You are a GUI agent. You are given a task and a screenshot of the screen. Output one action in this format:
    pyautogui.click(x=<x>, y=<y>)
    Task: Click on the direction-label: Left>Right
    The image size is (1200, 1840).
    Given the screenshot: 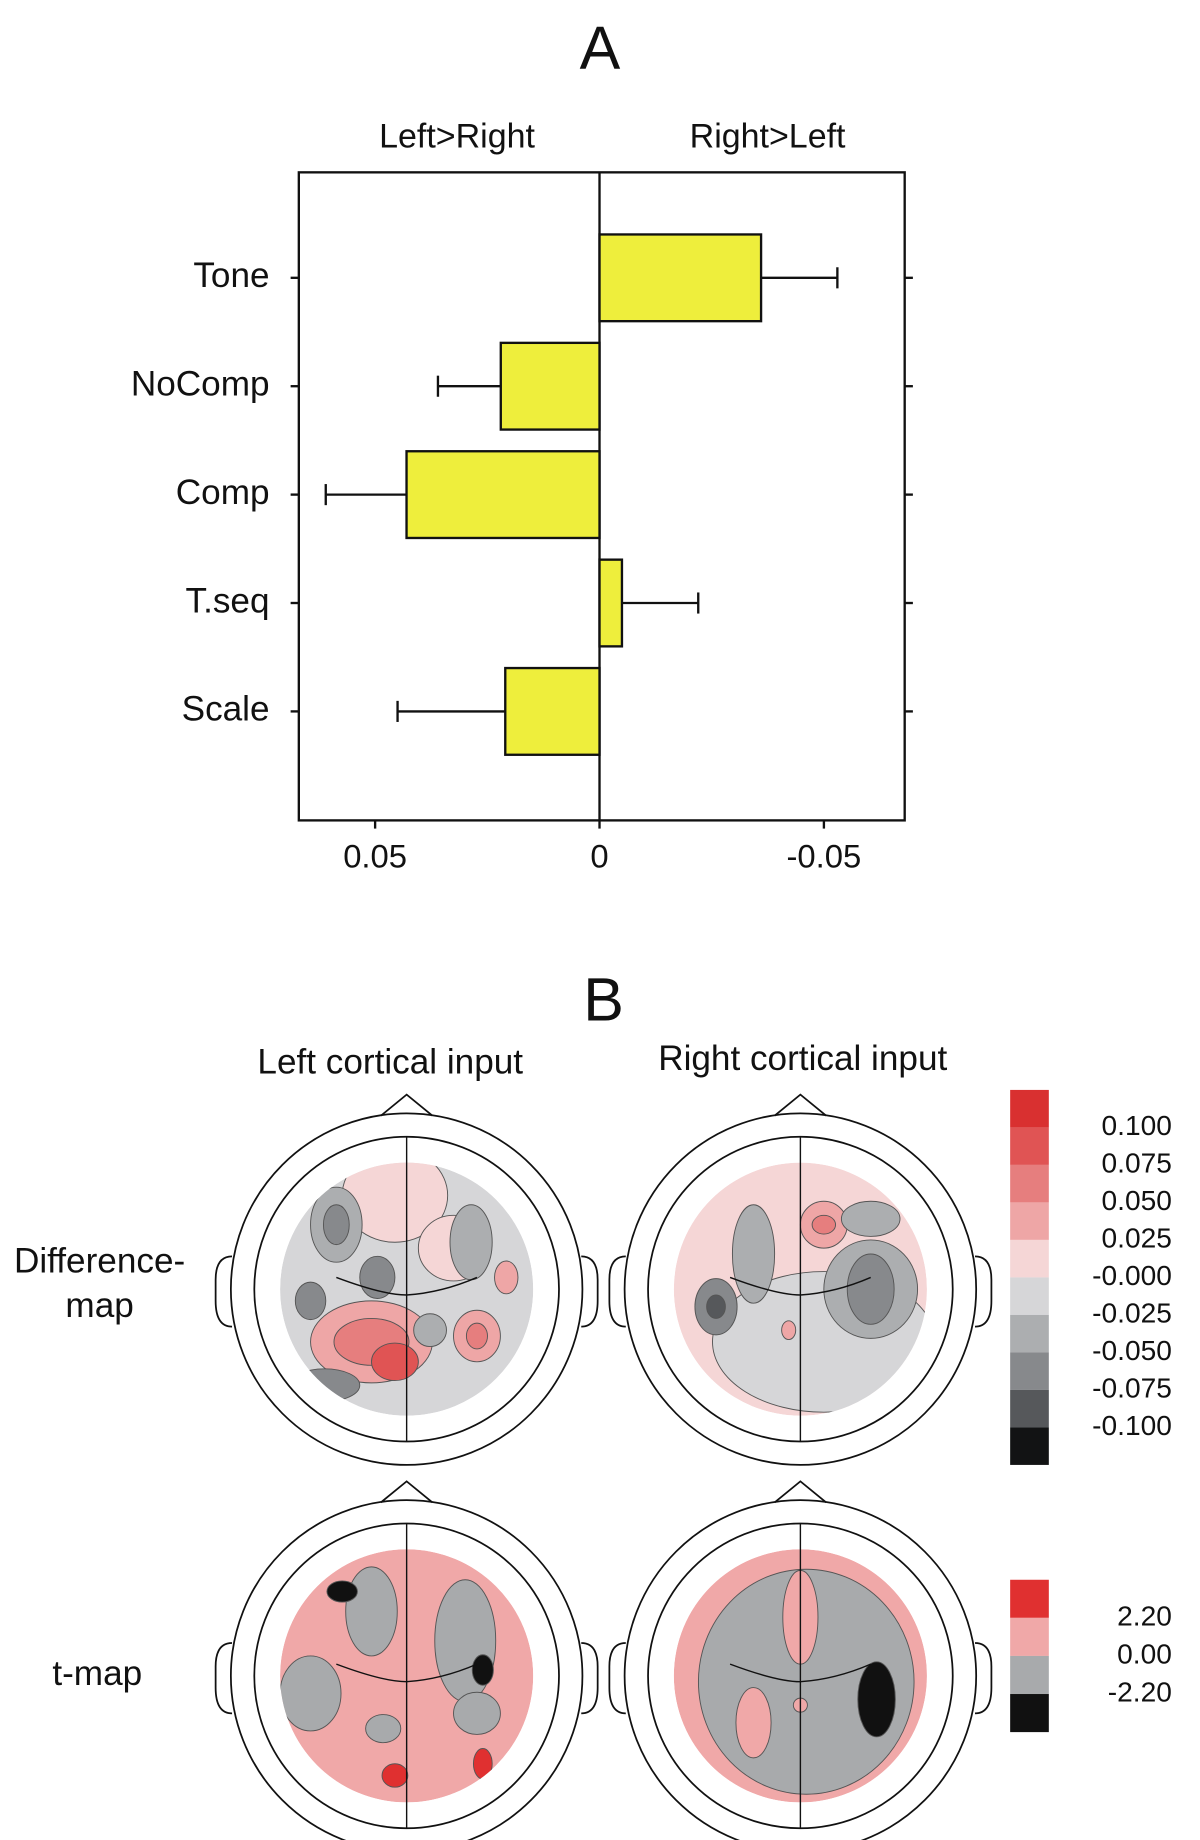 What is the action you would take?
    pyautogui.click(x=457, y=136)
    